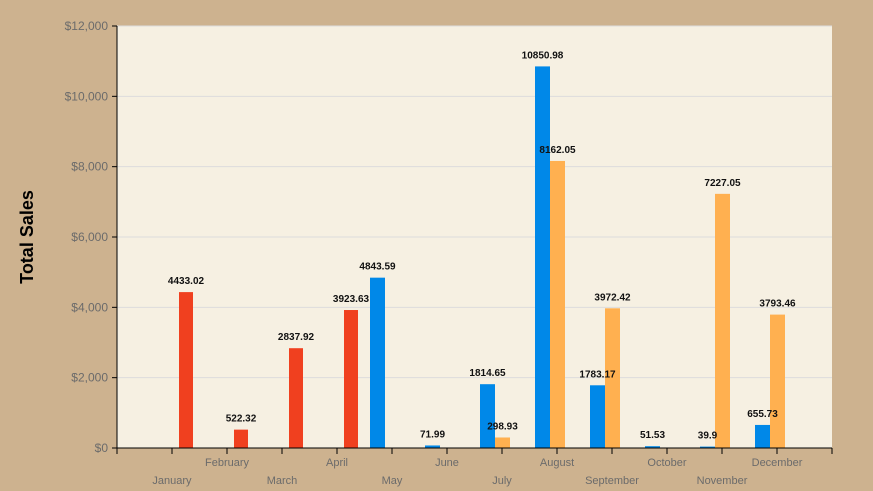  What do you see at coordinates (612, 297) in the screenshot?
I see `data-label: 3972.42` at bounding box center [612, 297].